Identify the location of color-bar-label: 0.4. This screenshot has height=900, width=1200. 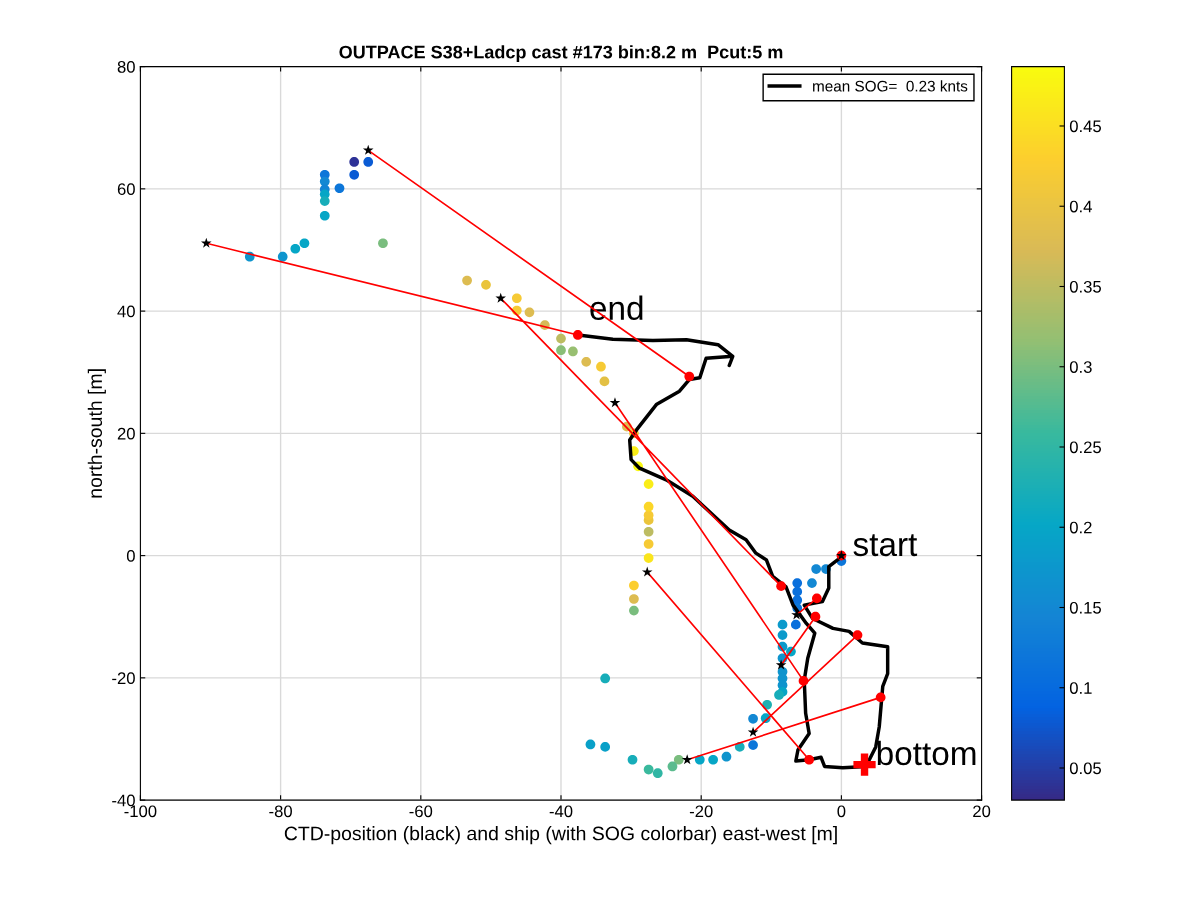
(1080, 206).